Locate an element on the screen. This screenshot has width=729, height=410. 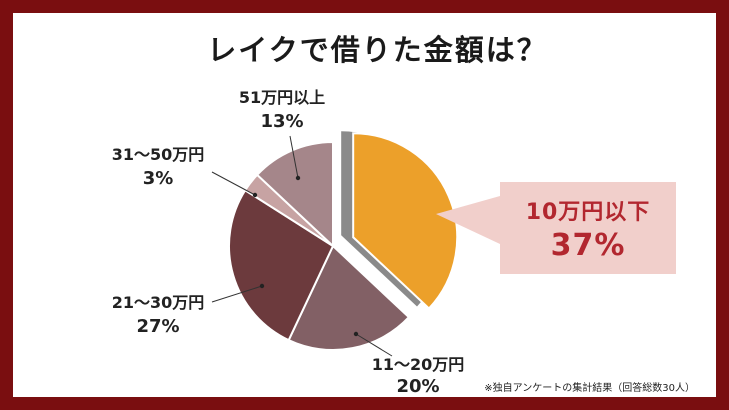
slice-percent: 3% is located at coordinates (158, 178).